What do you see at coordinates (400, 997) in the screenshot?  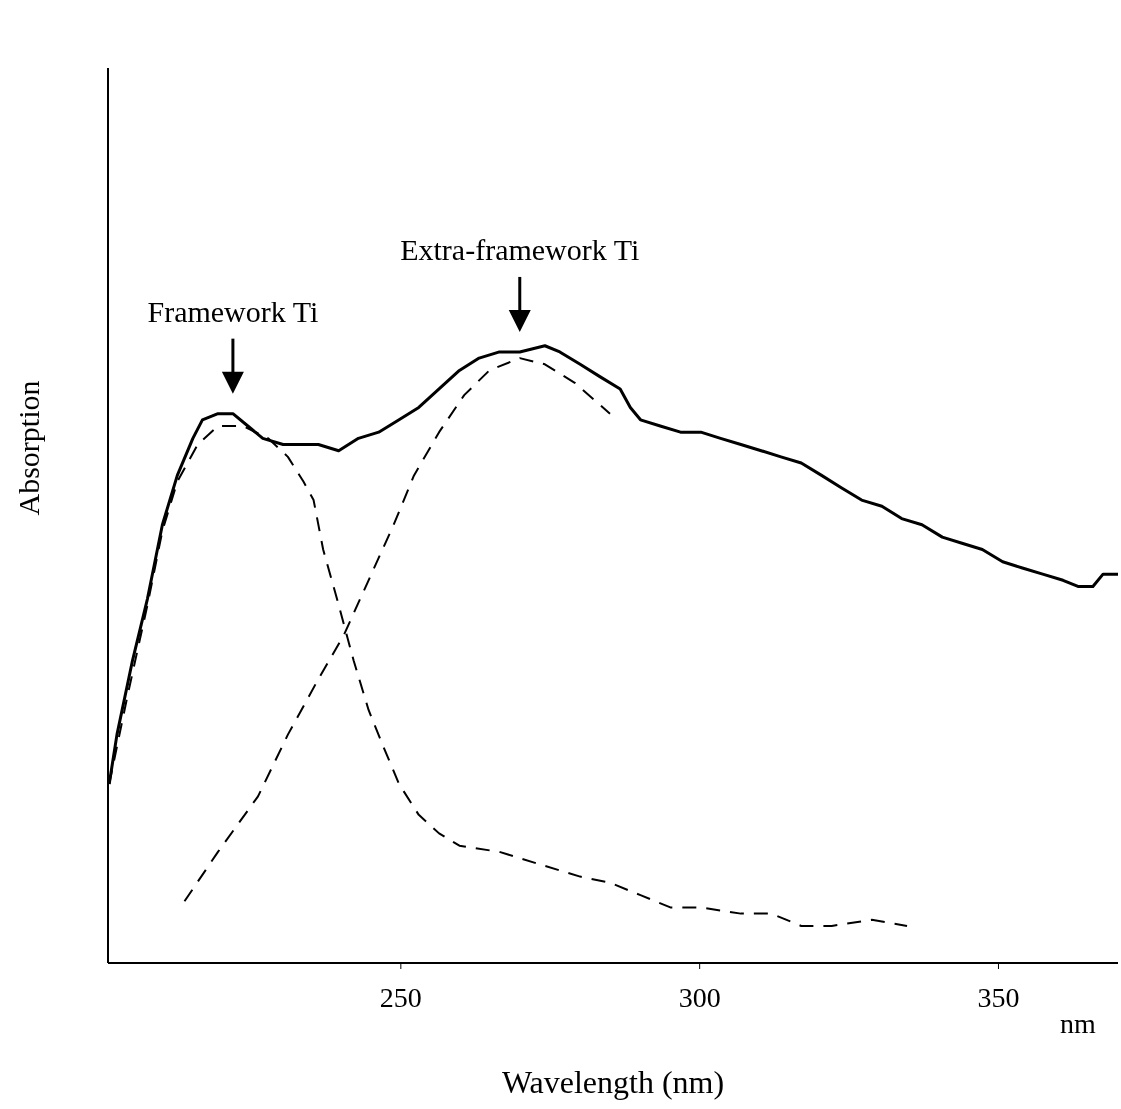 I see `x-tick-label: 250` at bounding box center [400, 997].